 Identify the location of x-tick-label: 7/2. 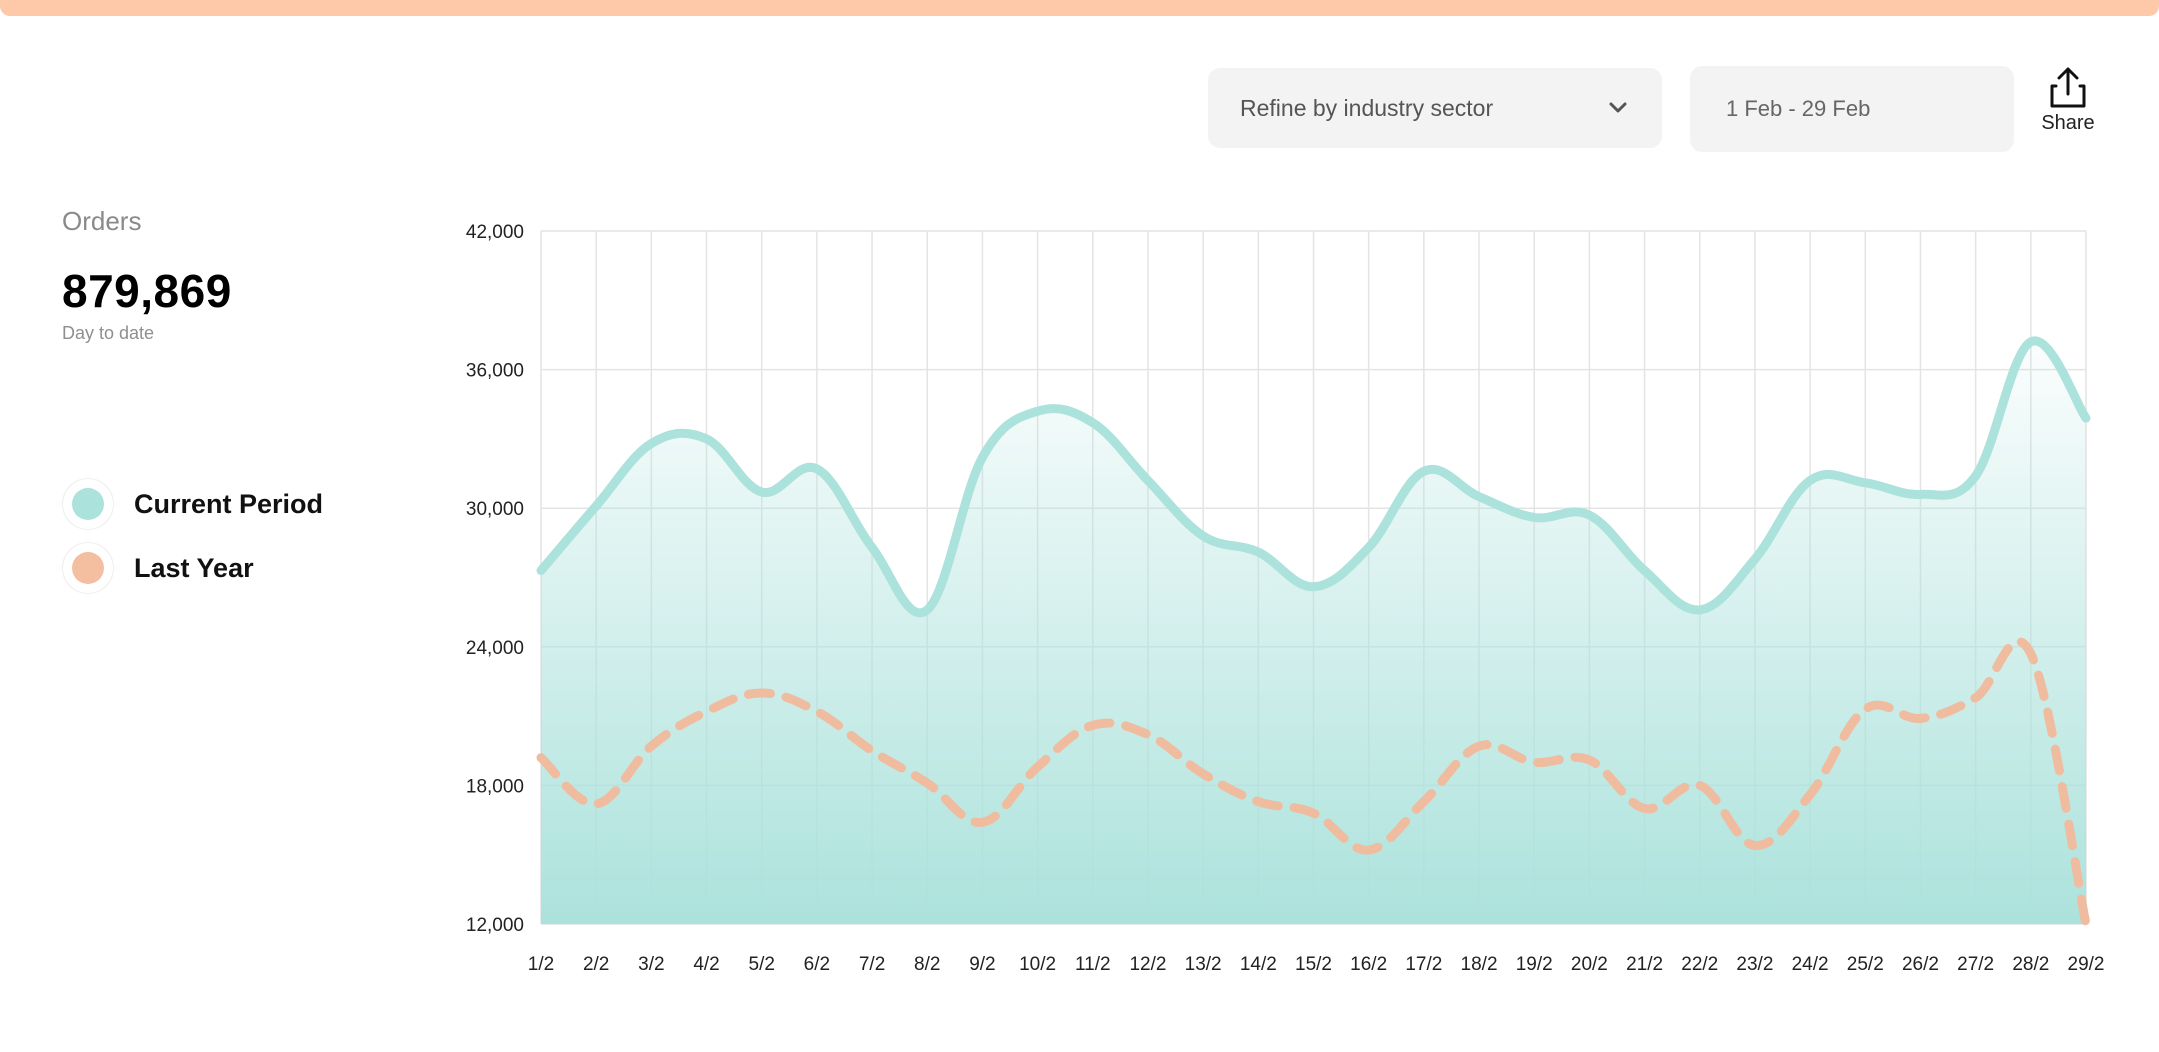
(872, 964).